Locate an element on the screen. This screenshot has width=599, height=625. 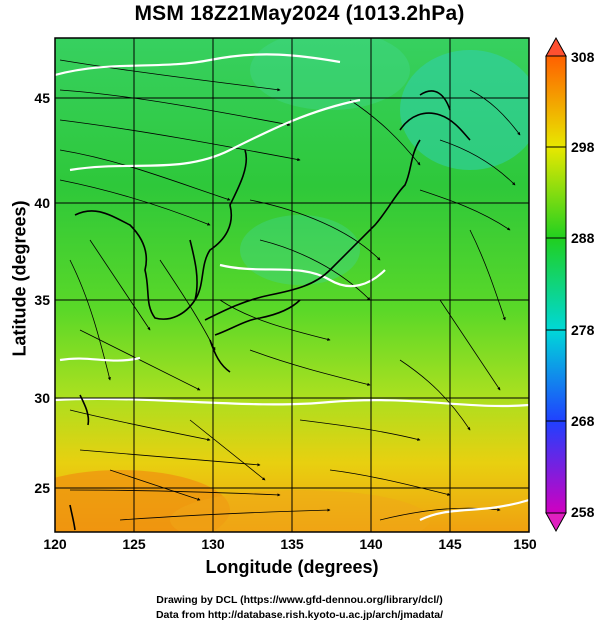
colorbar-tick-label: 278 is located at coordinates (583, 330).